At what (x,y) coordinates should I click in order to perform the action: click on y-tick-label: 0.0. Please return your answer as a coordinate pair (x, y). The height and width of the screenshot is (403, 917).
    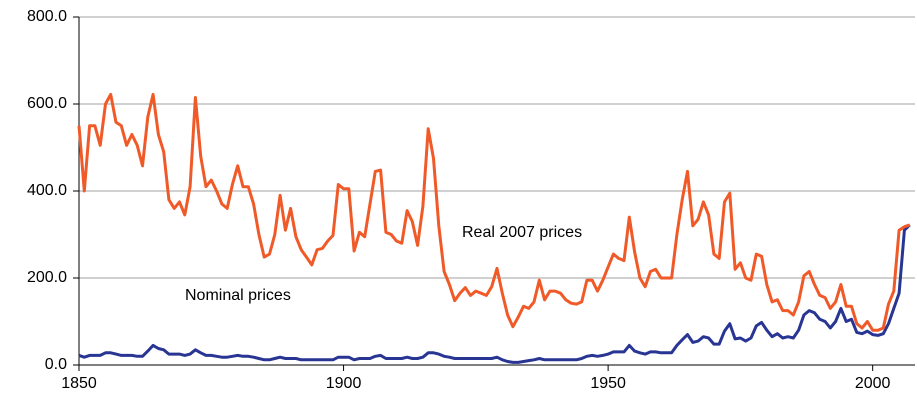
    Looking at the image, I should click on (56, 364).